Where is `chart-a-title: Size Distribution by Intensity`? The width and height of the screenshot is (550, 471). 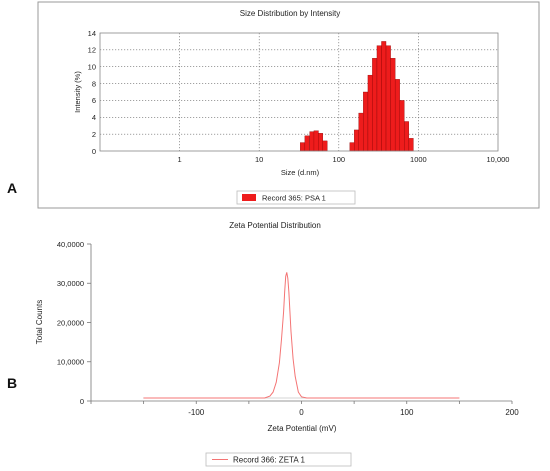
chart-a-title: Size Distribution by Intensity is located at coordinates (290, 13).